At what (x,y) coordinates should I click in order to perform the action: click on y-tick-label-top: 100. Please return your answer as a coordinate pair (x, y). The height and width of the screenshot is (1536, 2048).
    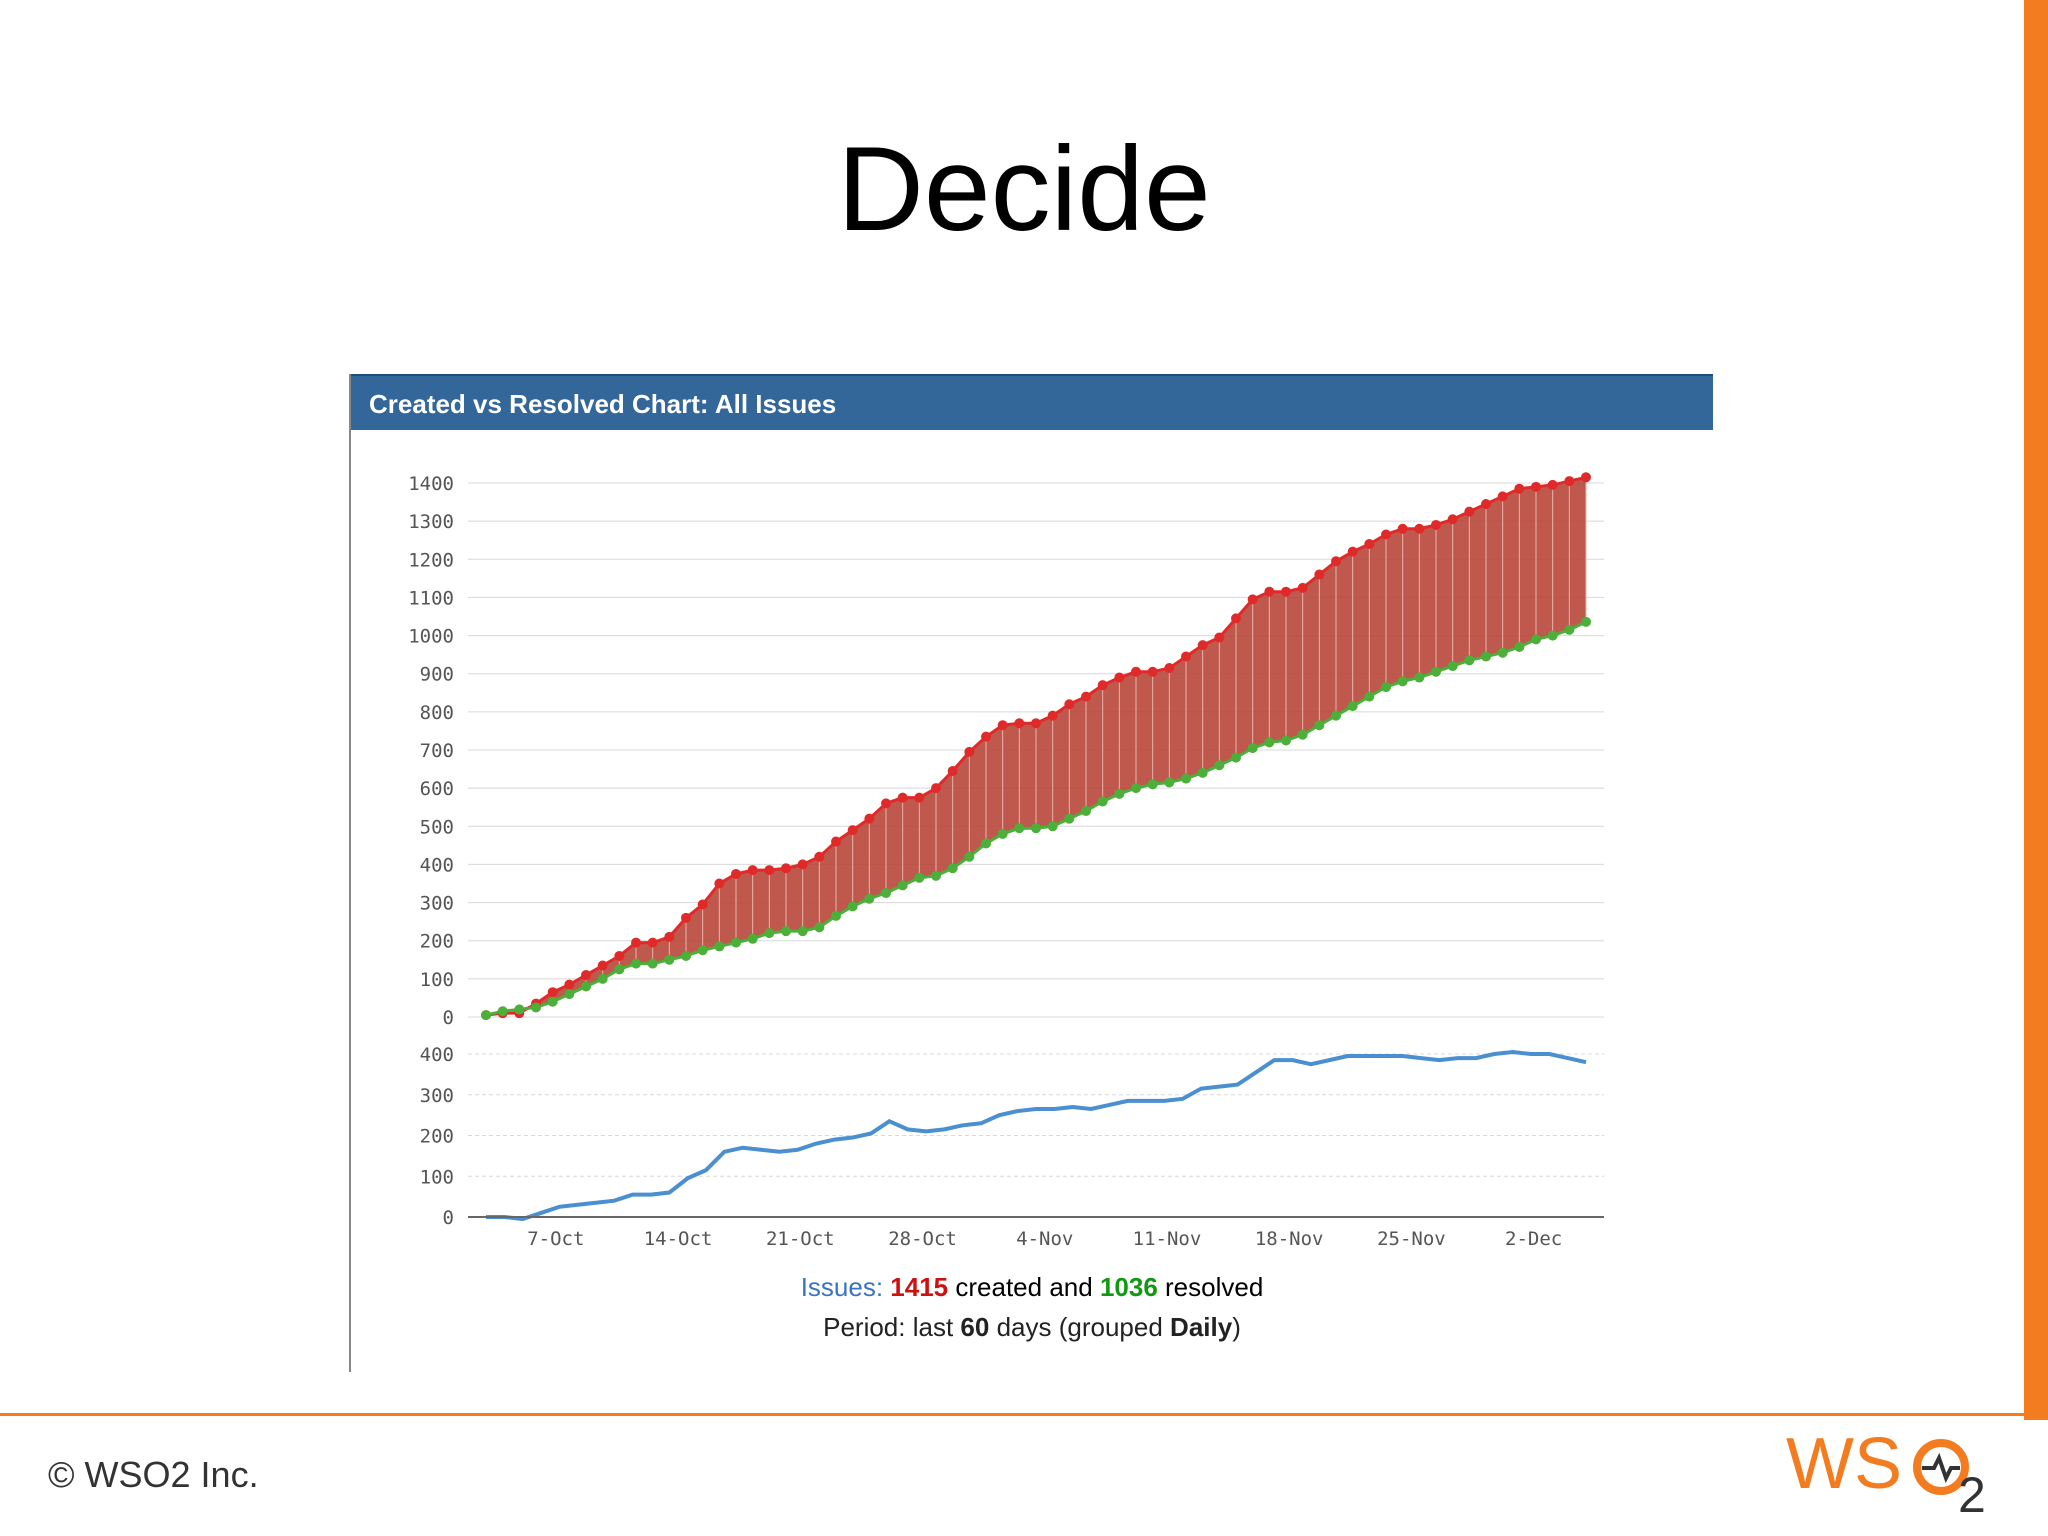
    Looking at the image, I should click on (437, 980).